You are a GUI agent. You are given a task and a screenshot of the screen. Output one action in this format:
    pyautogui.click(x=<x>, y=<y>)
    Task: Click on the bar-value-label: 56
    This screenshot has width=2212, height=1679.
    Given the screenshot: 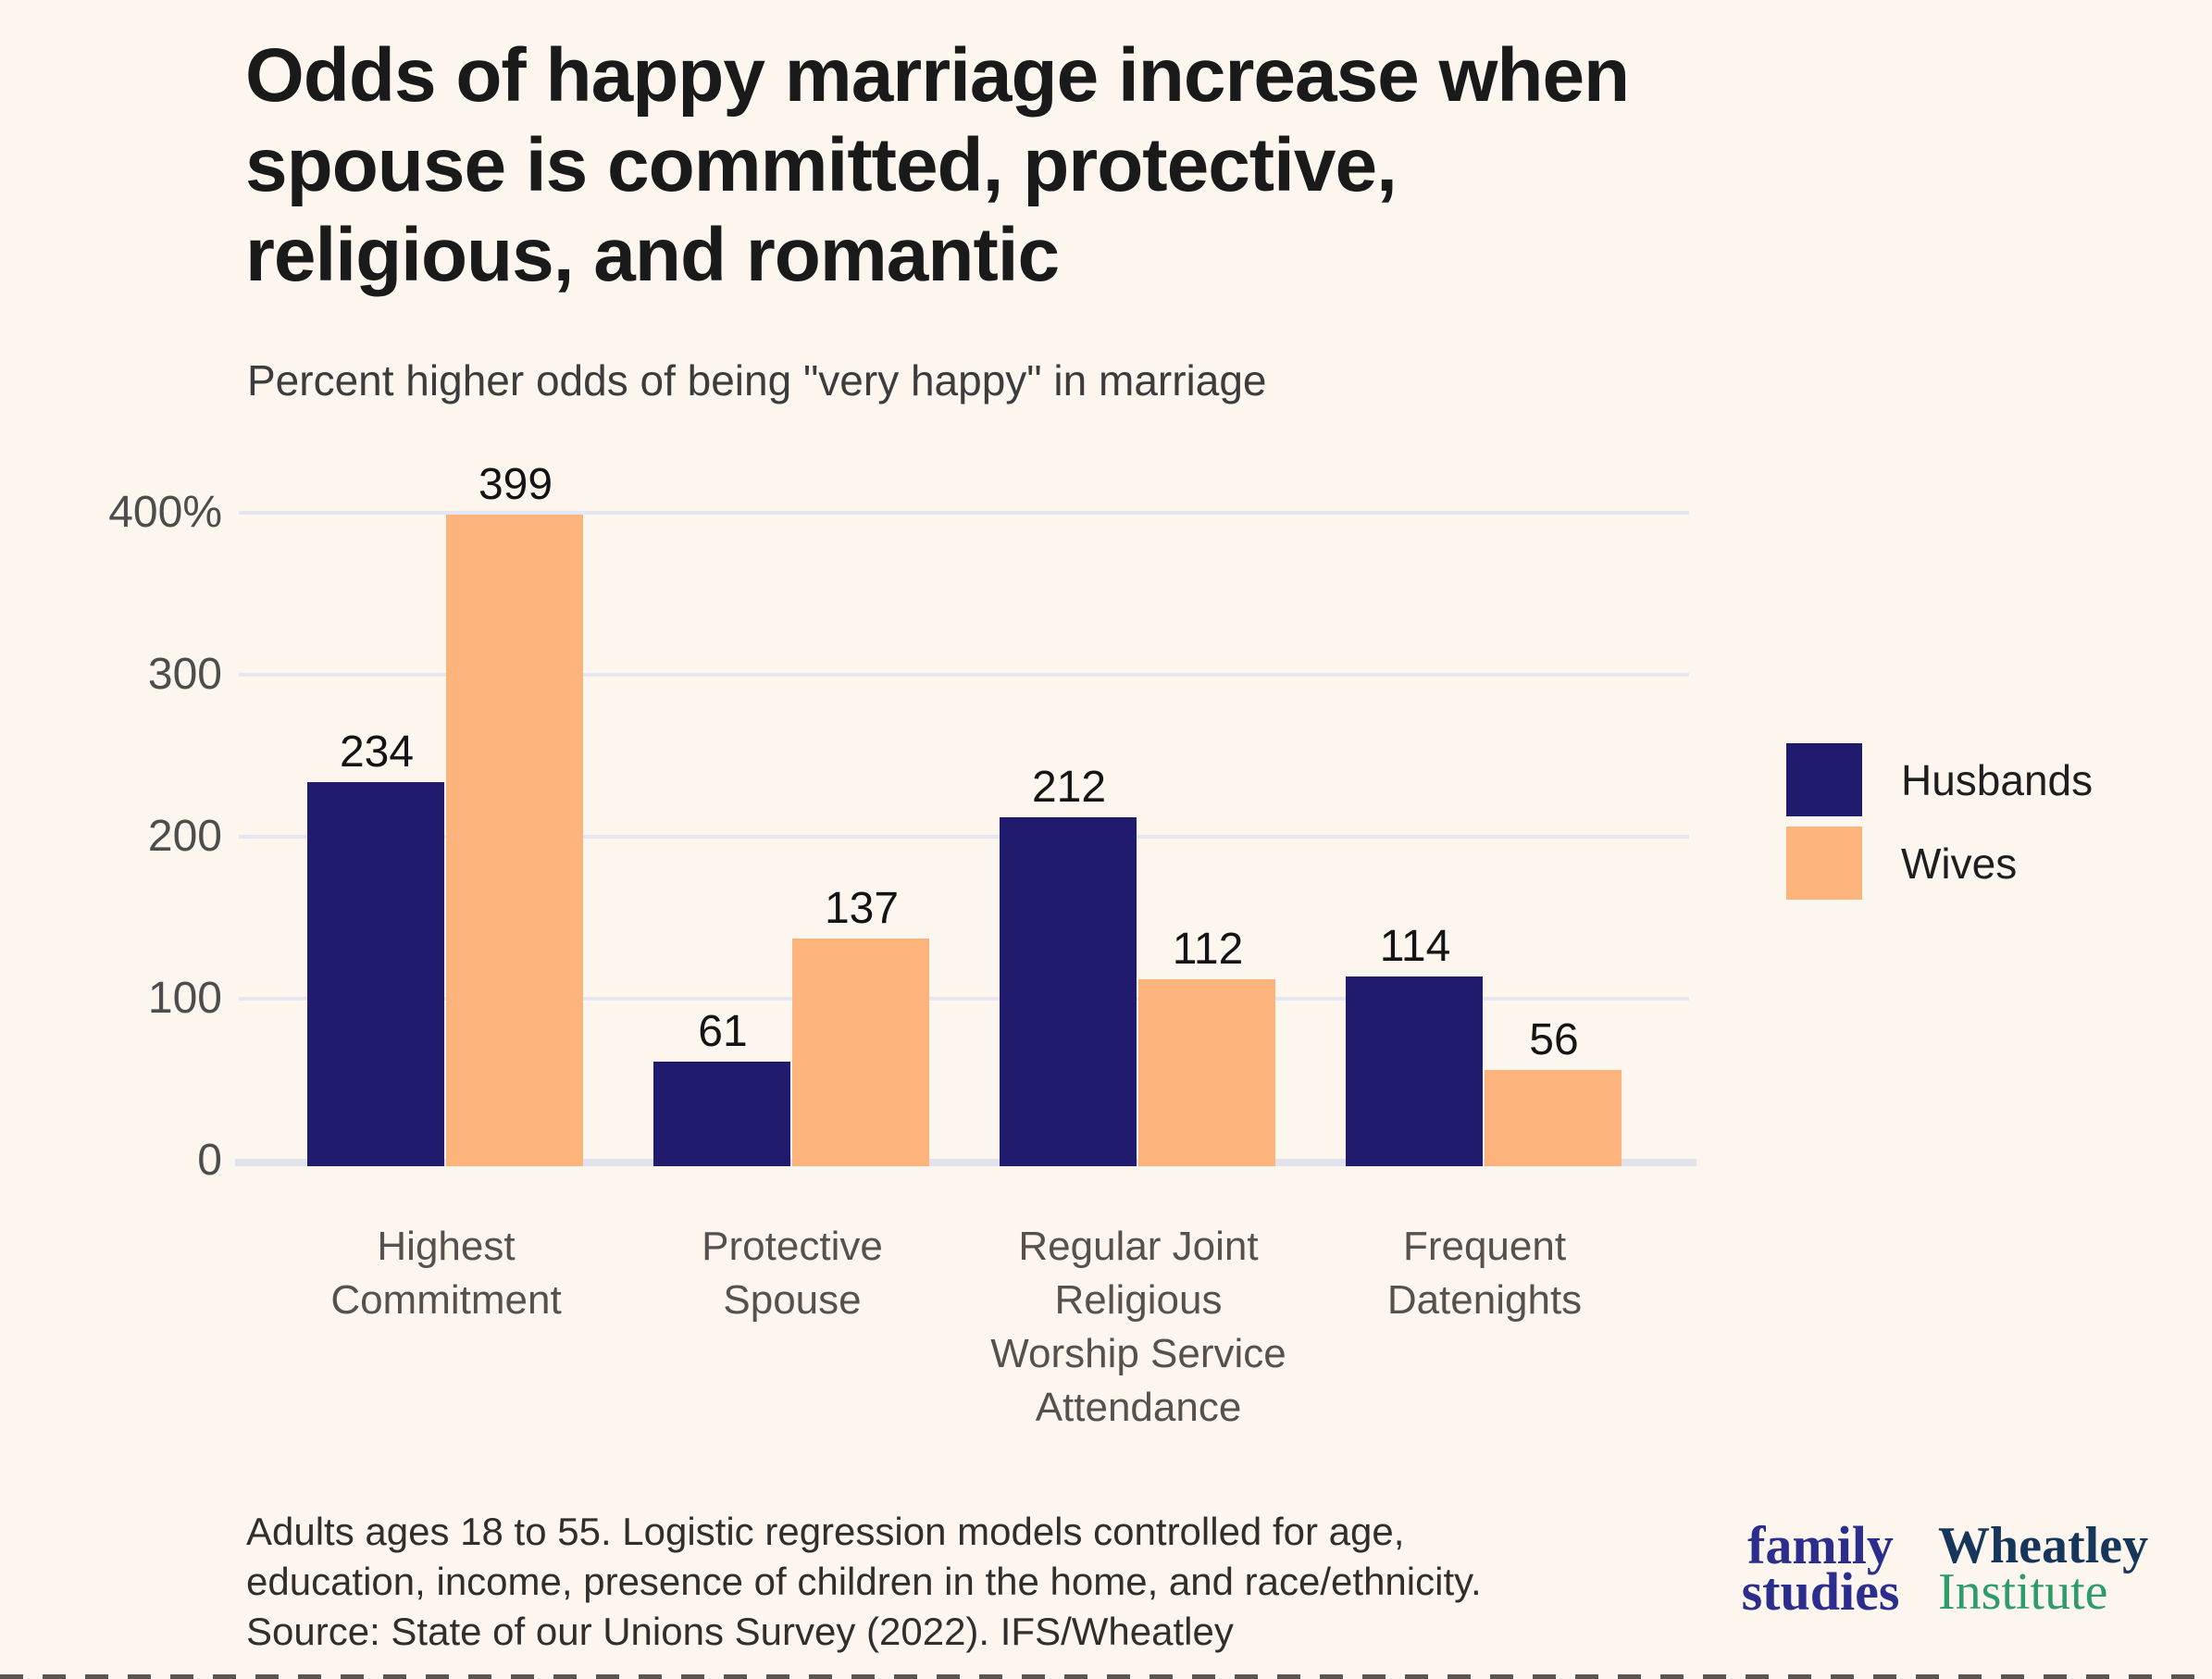 What is the action you would take?
    pyautogui.click(x=1554, y=1039)
    